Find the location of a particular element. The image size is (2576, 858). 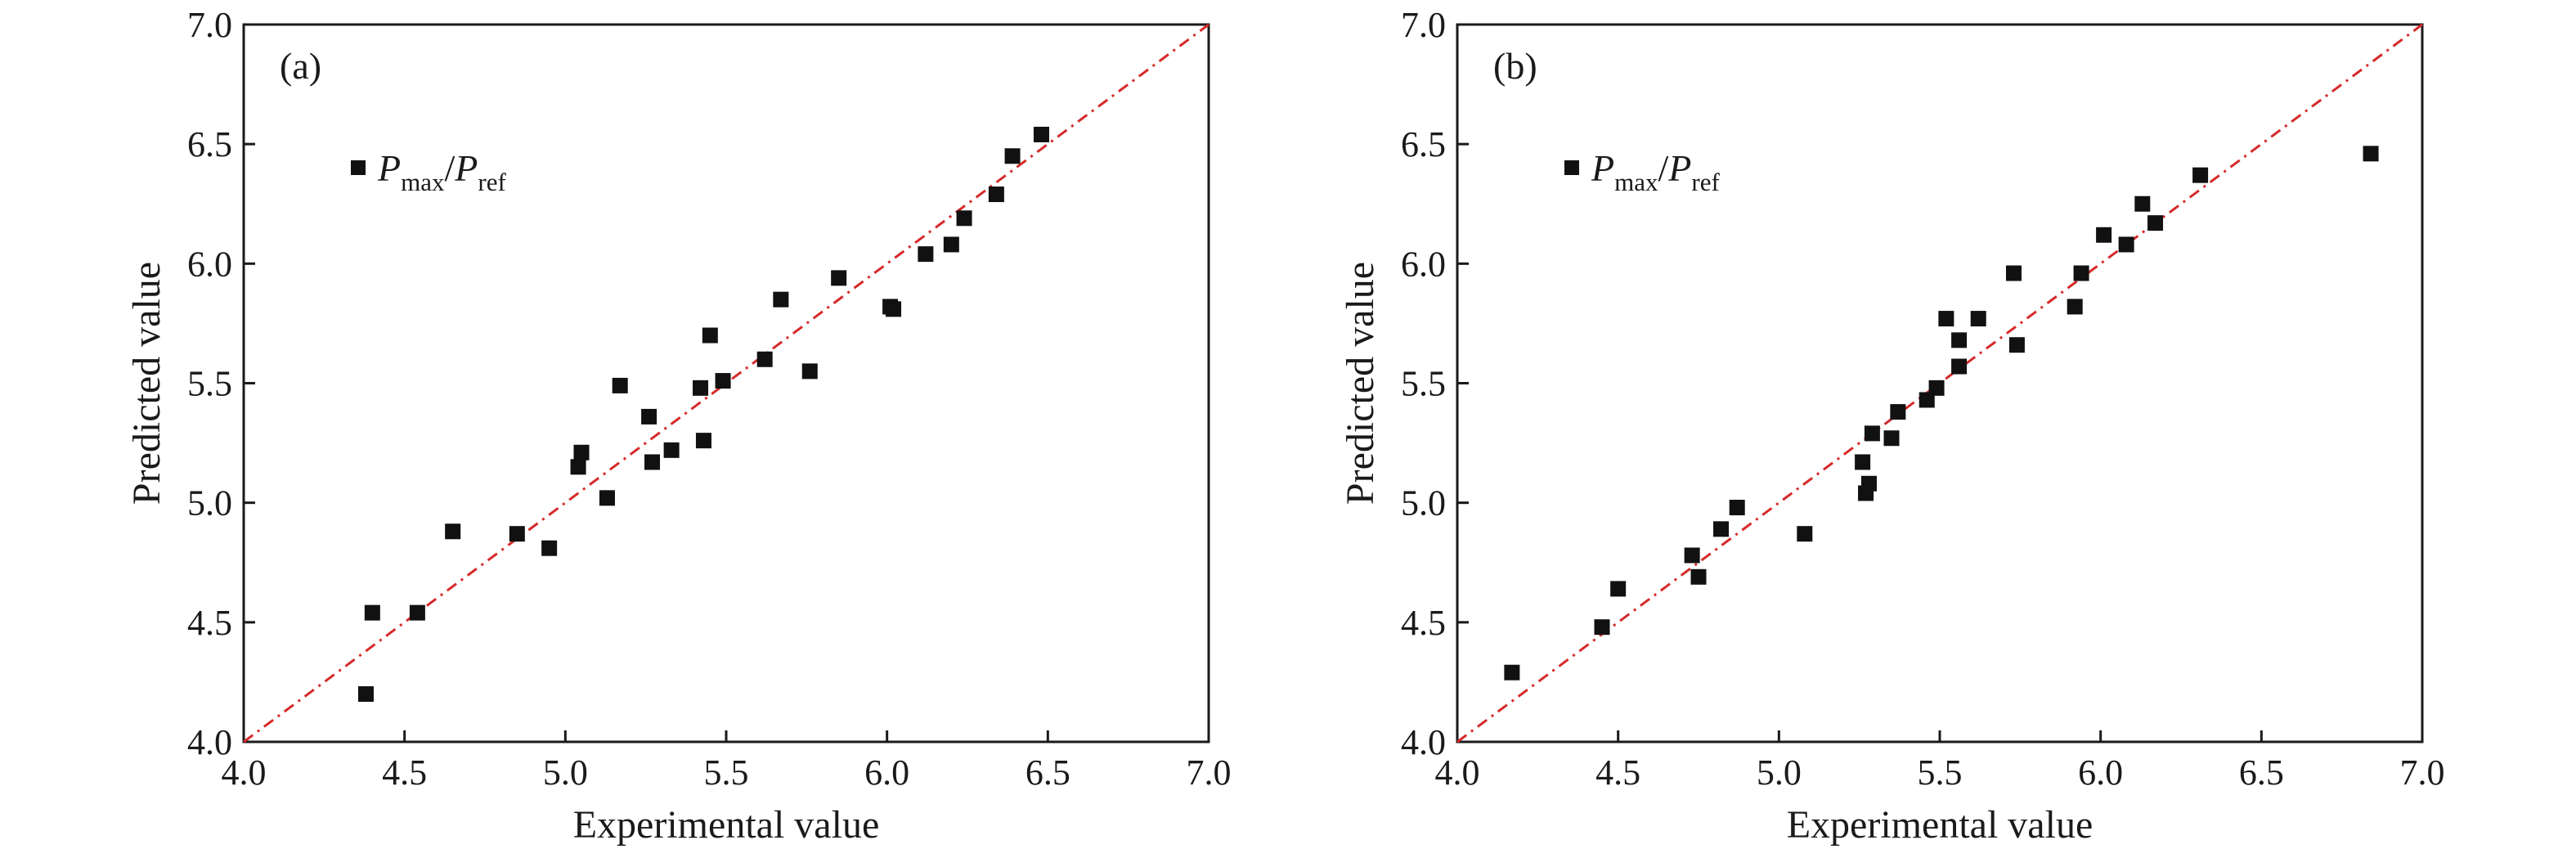

panel-a-legend-sub1: max is located at coordinates (423, 182).